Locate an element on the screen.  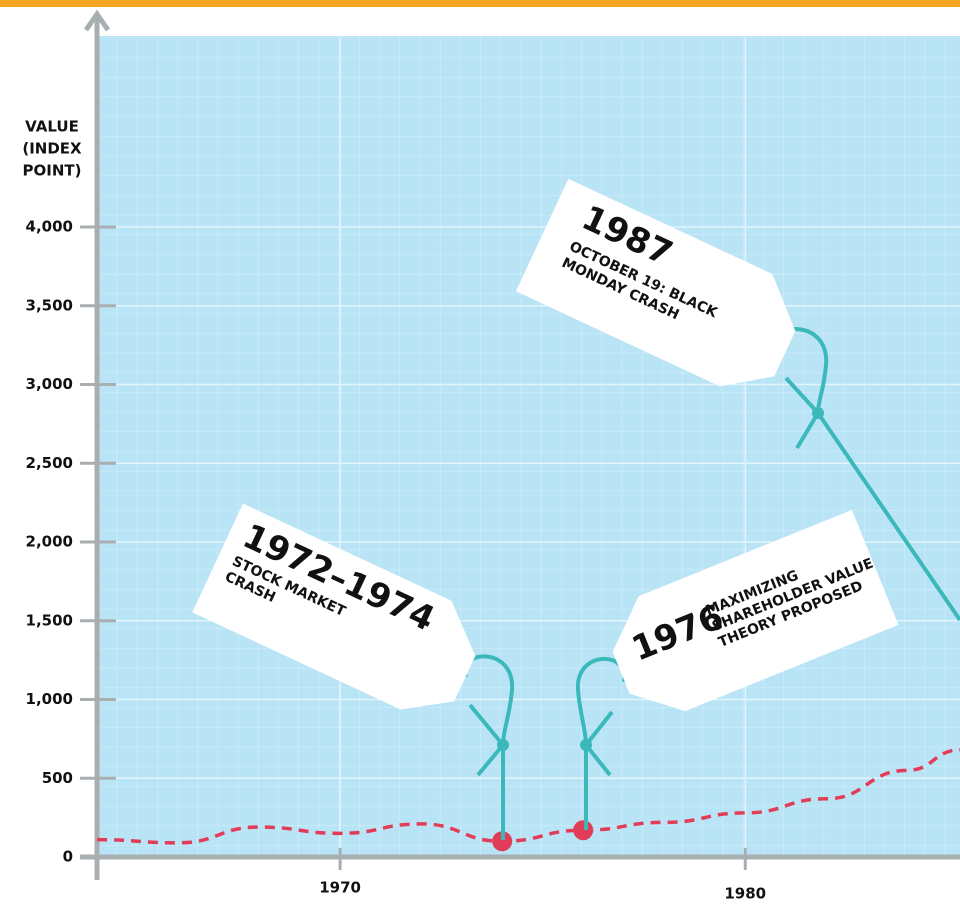
y-axis-arrow is located at coordinates (97, 20).